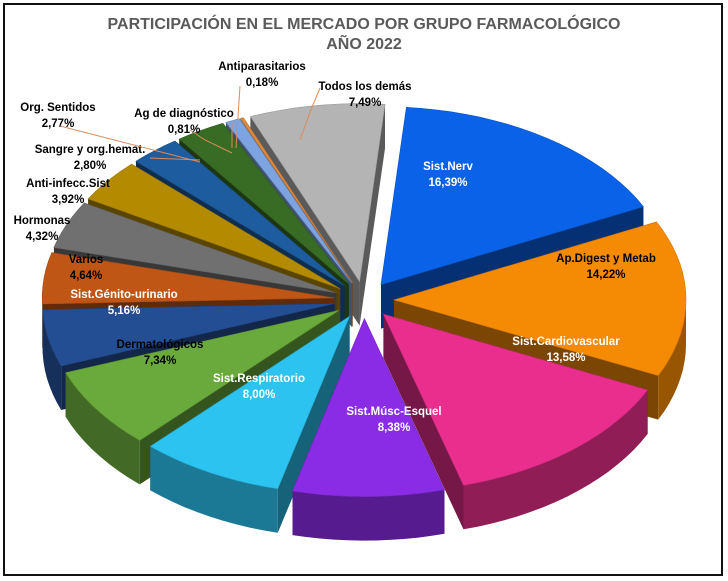  What do you see at coordinates (447, 183) in the screenshot?
I see `slice-value-0: 16,39%` at bounding box center [447, 183].